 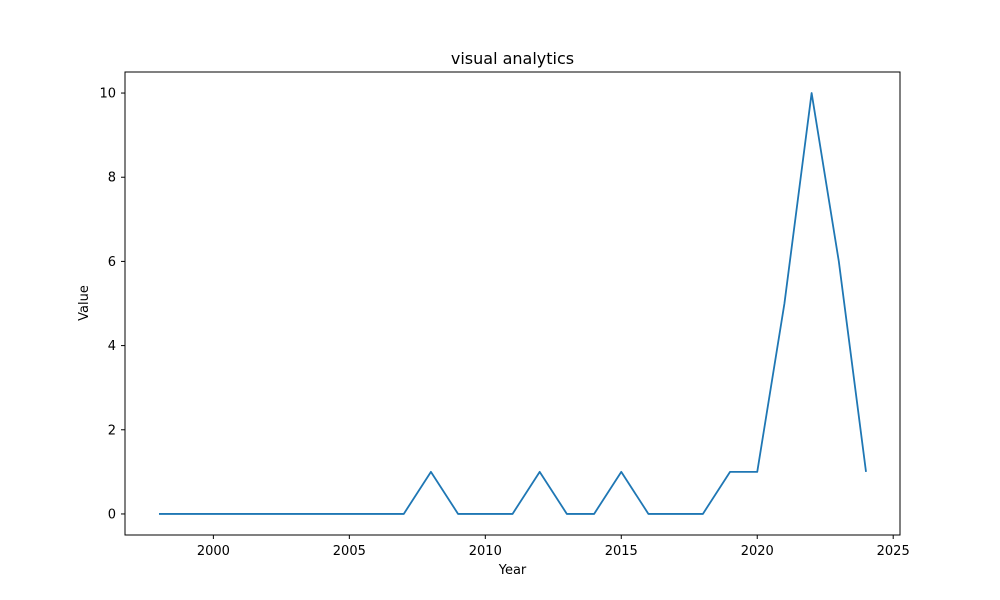 I want to click on y-tick-label-8: 8, so click(x=112, y=178).